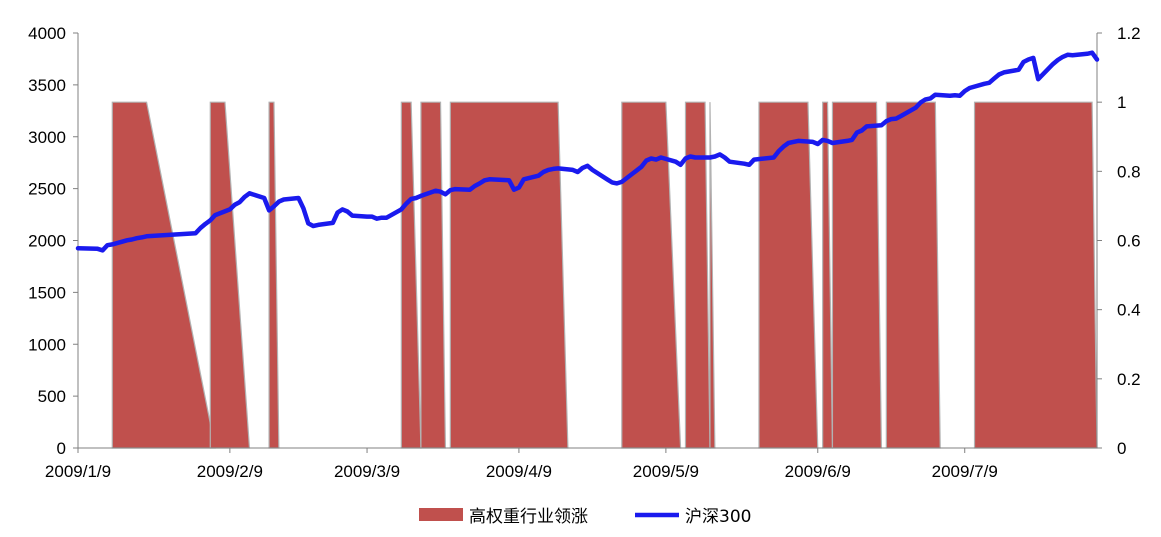 This screenshot has width=1161, height=537. What do you see at coordinates (1129, 241) in the screenshot?
I see `y-right-tick-label: 0.6` at bounding box center [1129, 241].